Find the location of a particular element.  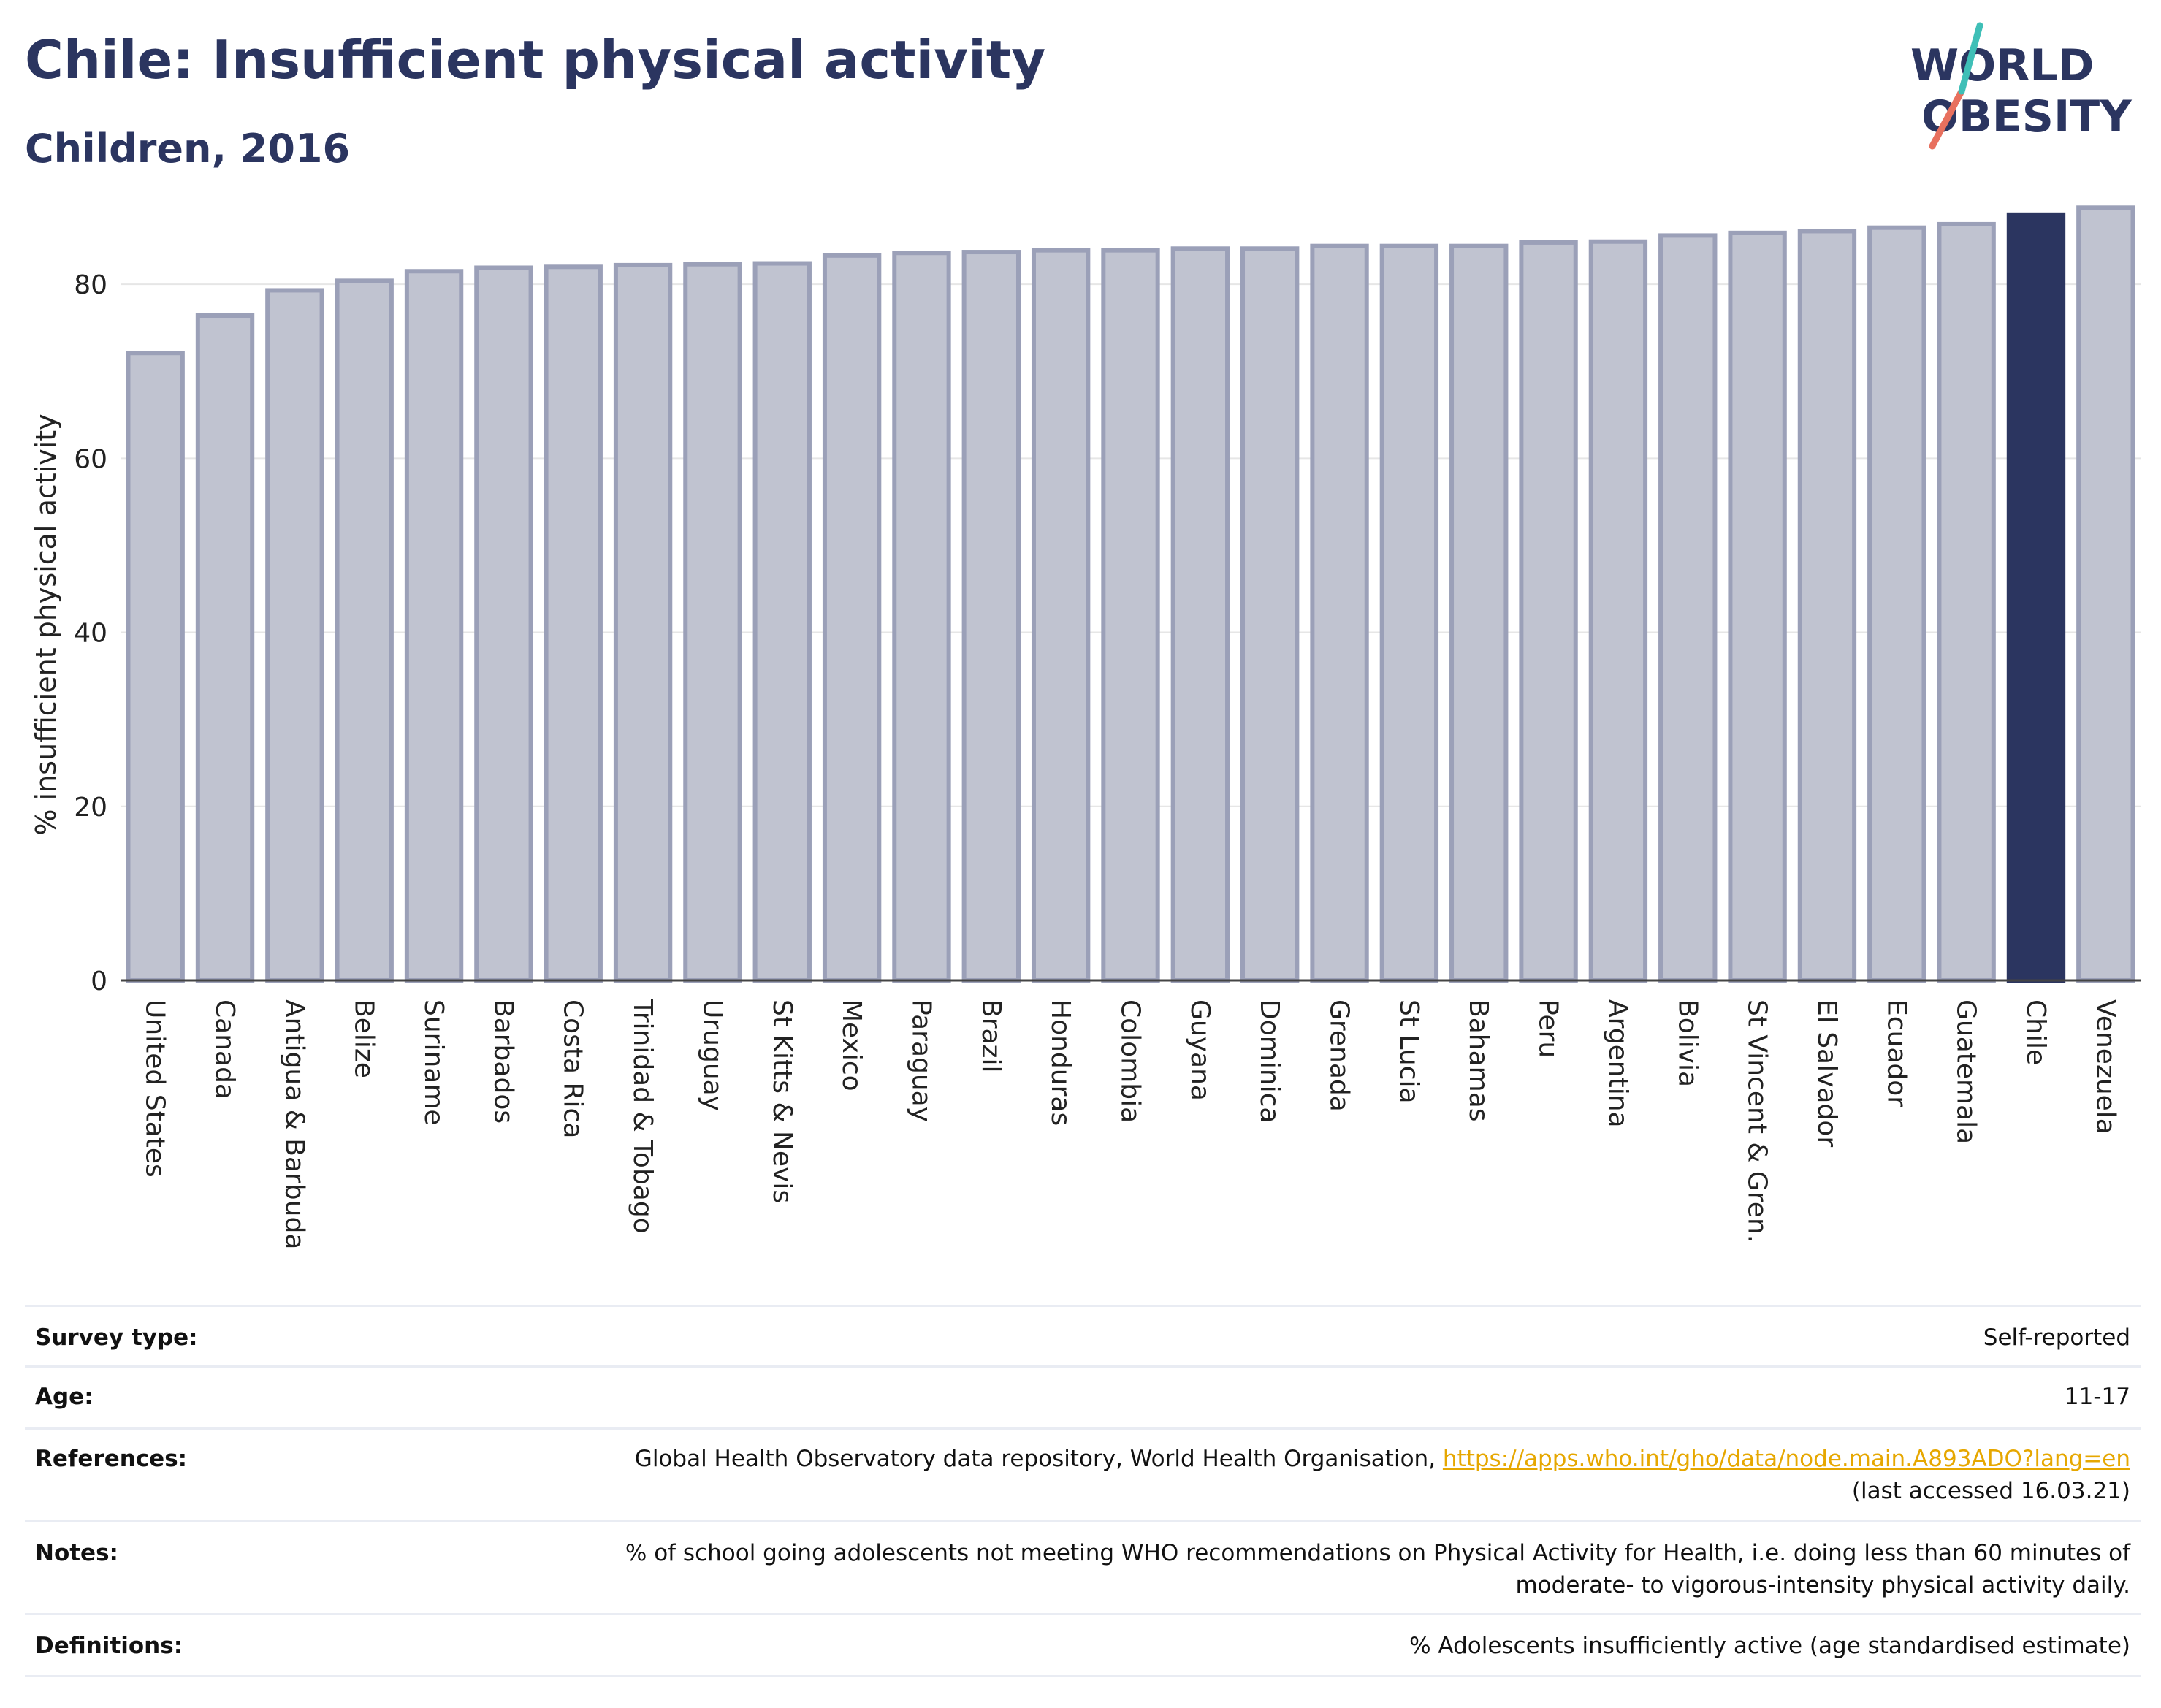

info-row-age: Age: 11-17 is located at coordinates (1083, 1396).